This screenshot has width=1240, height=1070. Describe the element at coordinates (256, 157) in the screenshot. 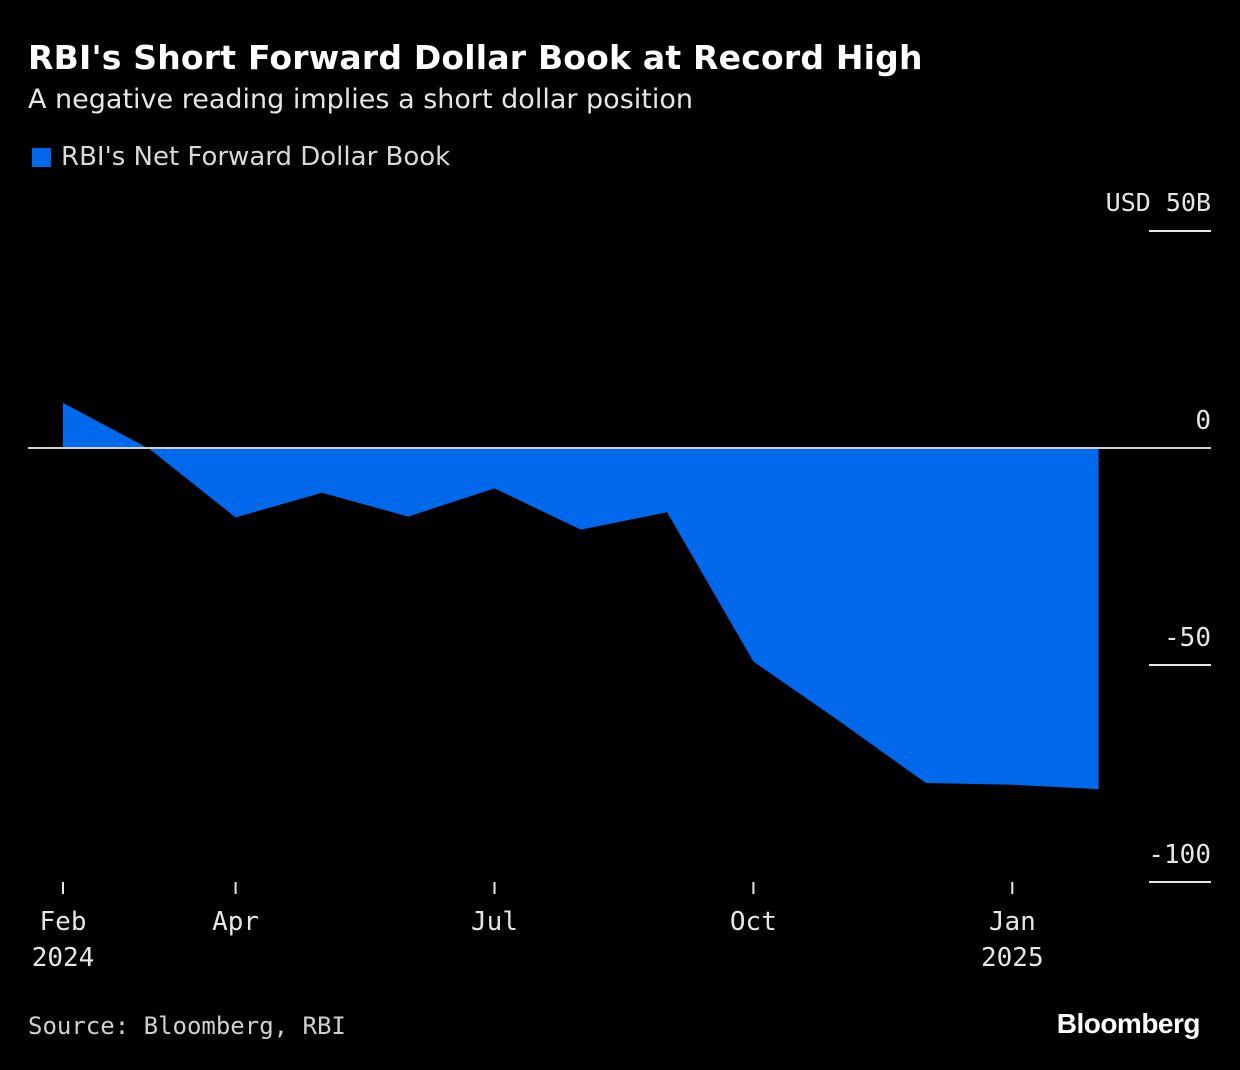

I see `legend-label: RBI's Net Forward Dollar Book` at that location.